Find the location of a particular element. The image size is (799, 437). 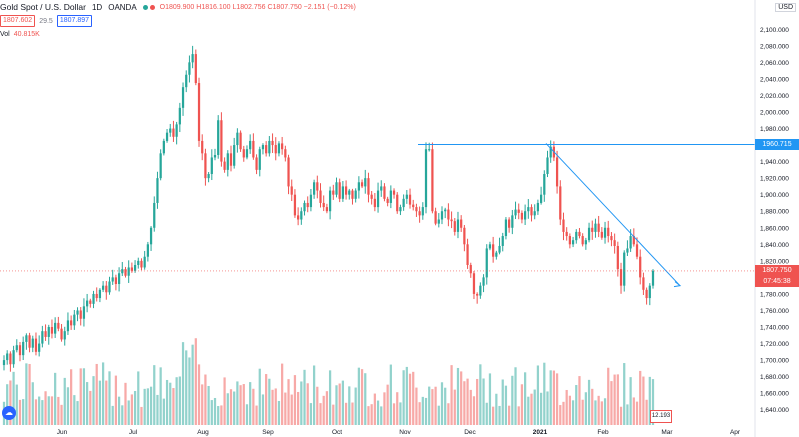

trend-arrow-icon is located at coordinates (677, 284).